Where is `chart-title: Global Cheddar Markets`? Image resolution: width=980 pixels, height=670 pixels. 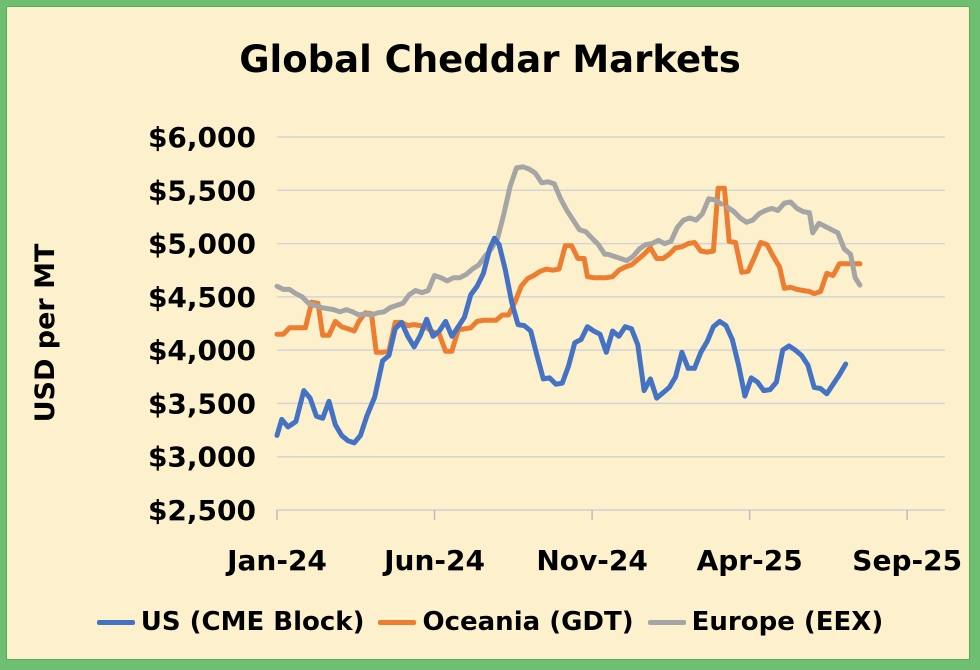 chart-title: Global Cheddar Markets is located at coordinates (490, 59).